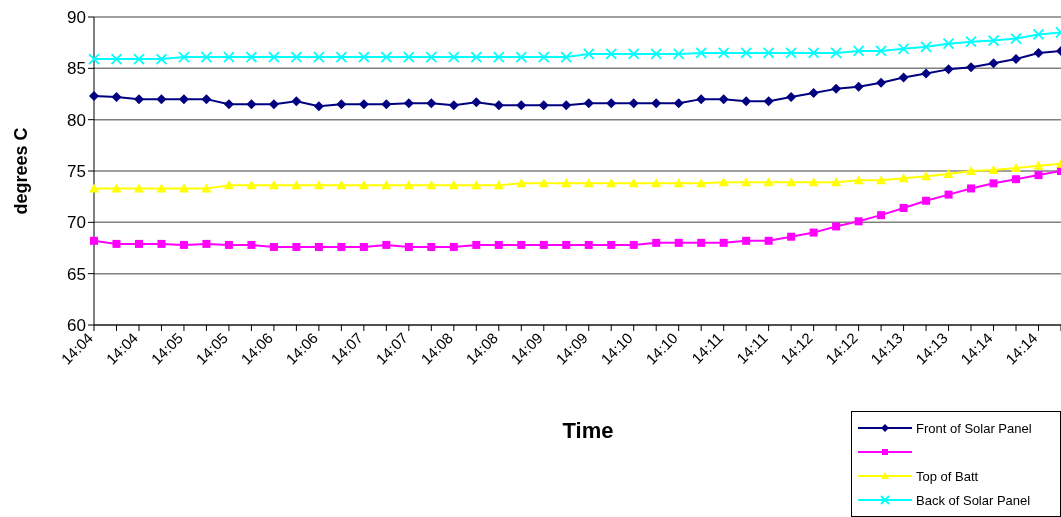  I want to click on y-tick-label: 80, so click(76, 120).